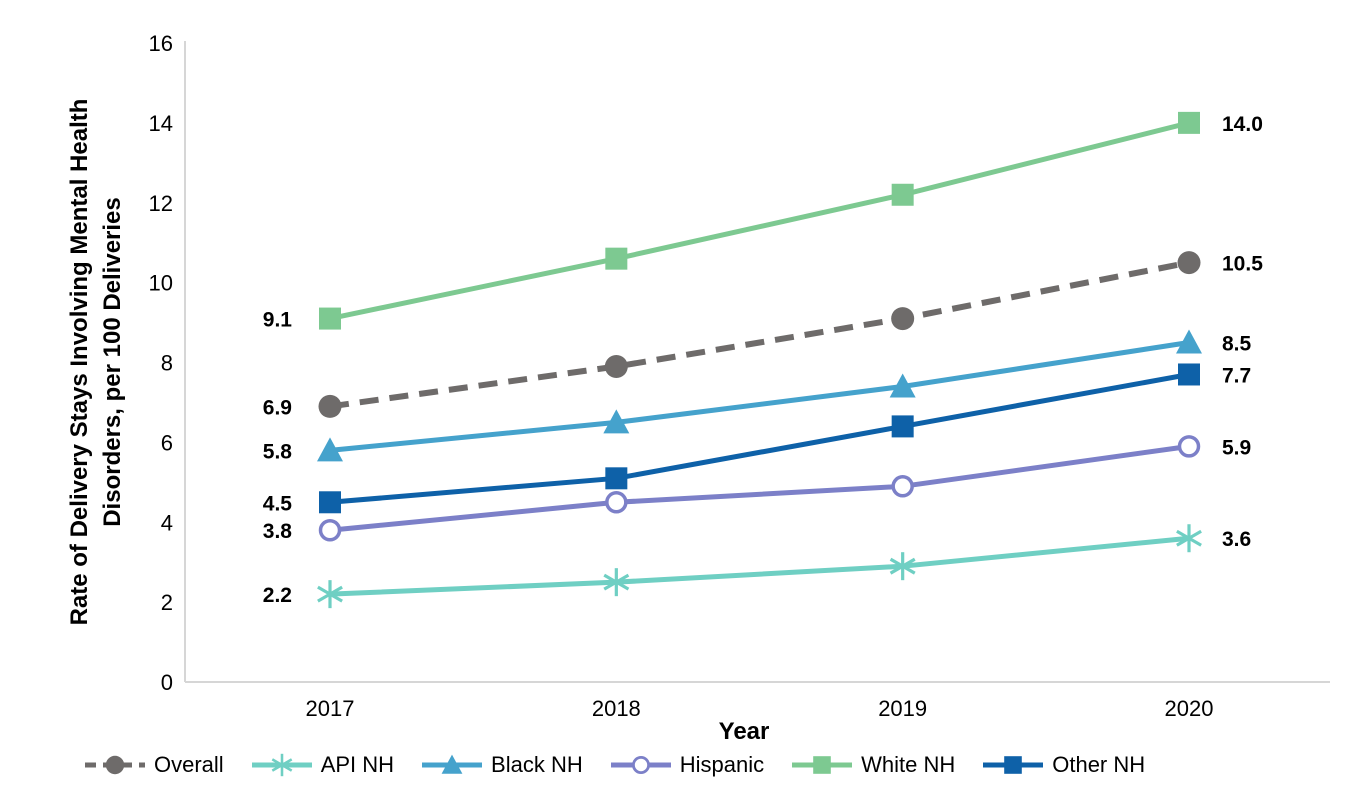 Image resolution: width=1357 pixels, height=797 pixels. I want to click on legend-swatch-triangle-icon, so click(452, 764).